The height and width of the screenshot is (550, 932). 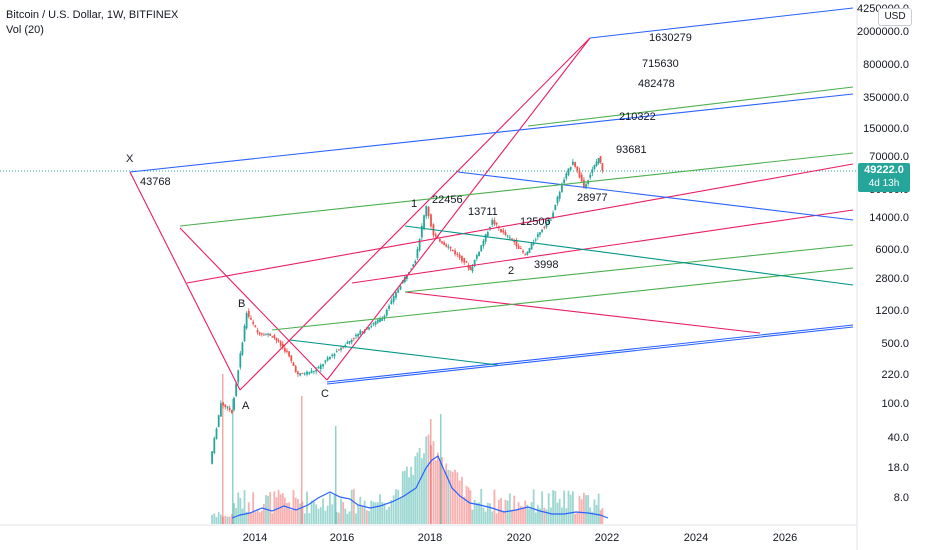 I want to click on time-axis: 2014 2016 2018 2020 2022 2024 2026, so click(x=520, y=538).